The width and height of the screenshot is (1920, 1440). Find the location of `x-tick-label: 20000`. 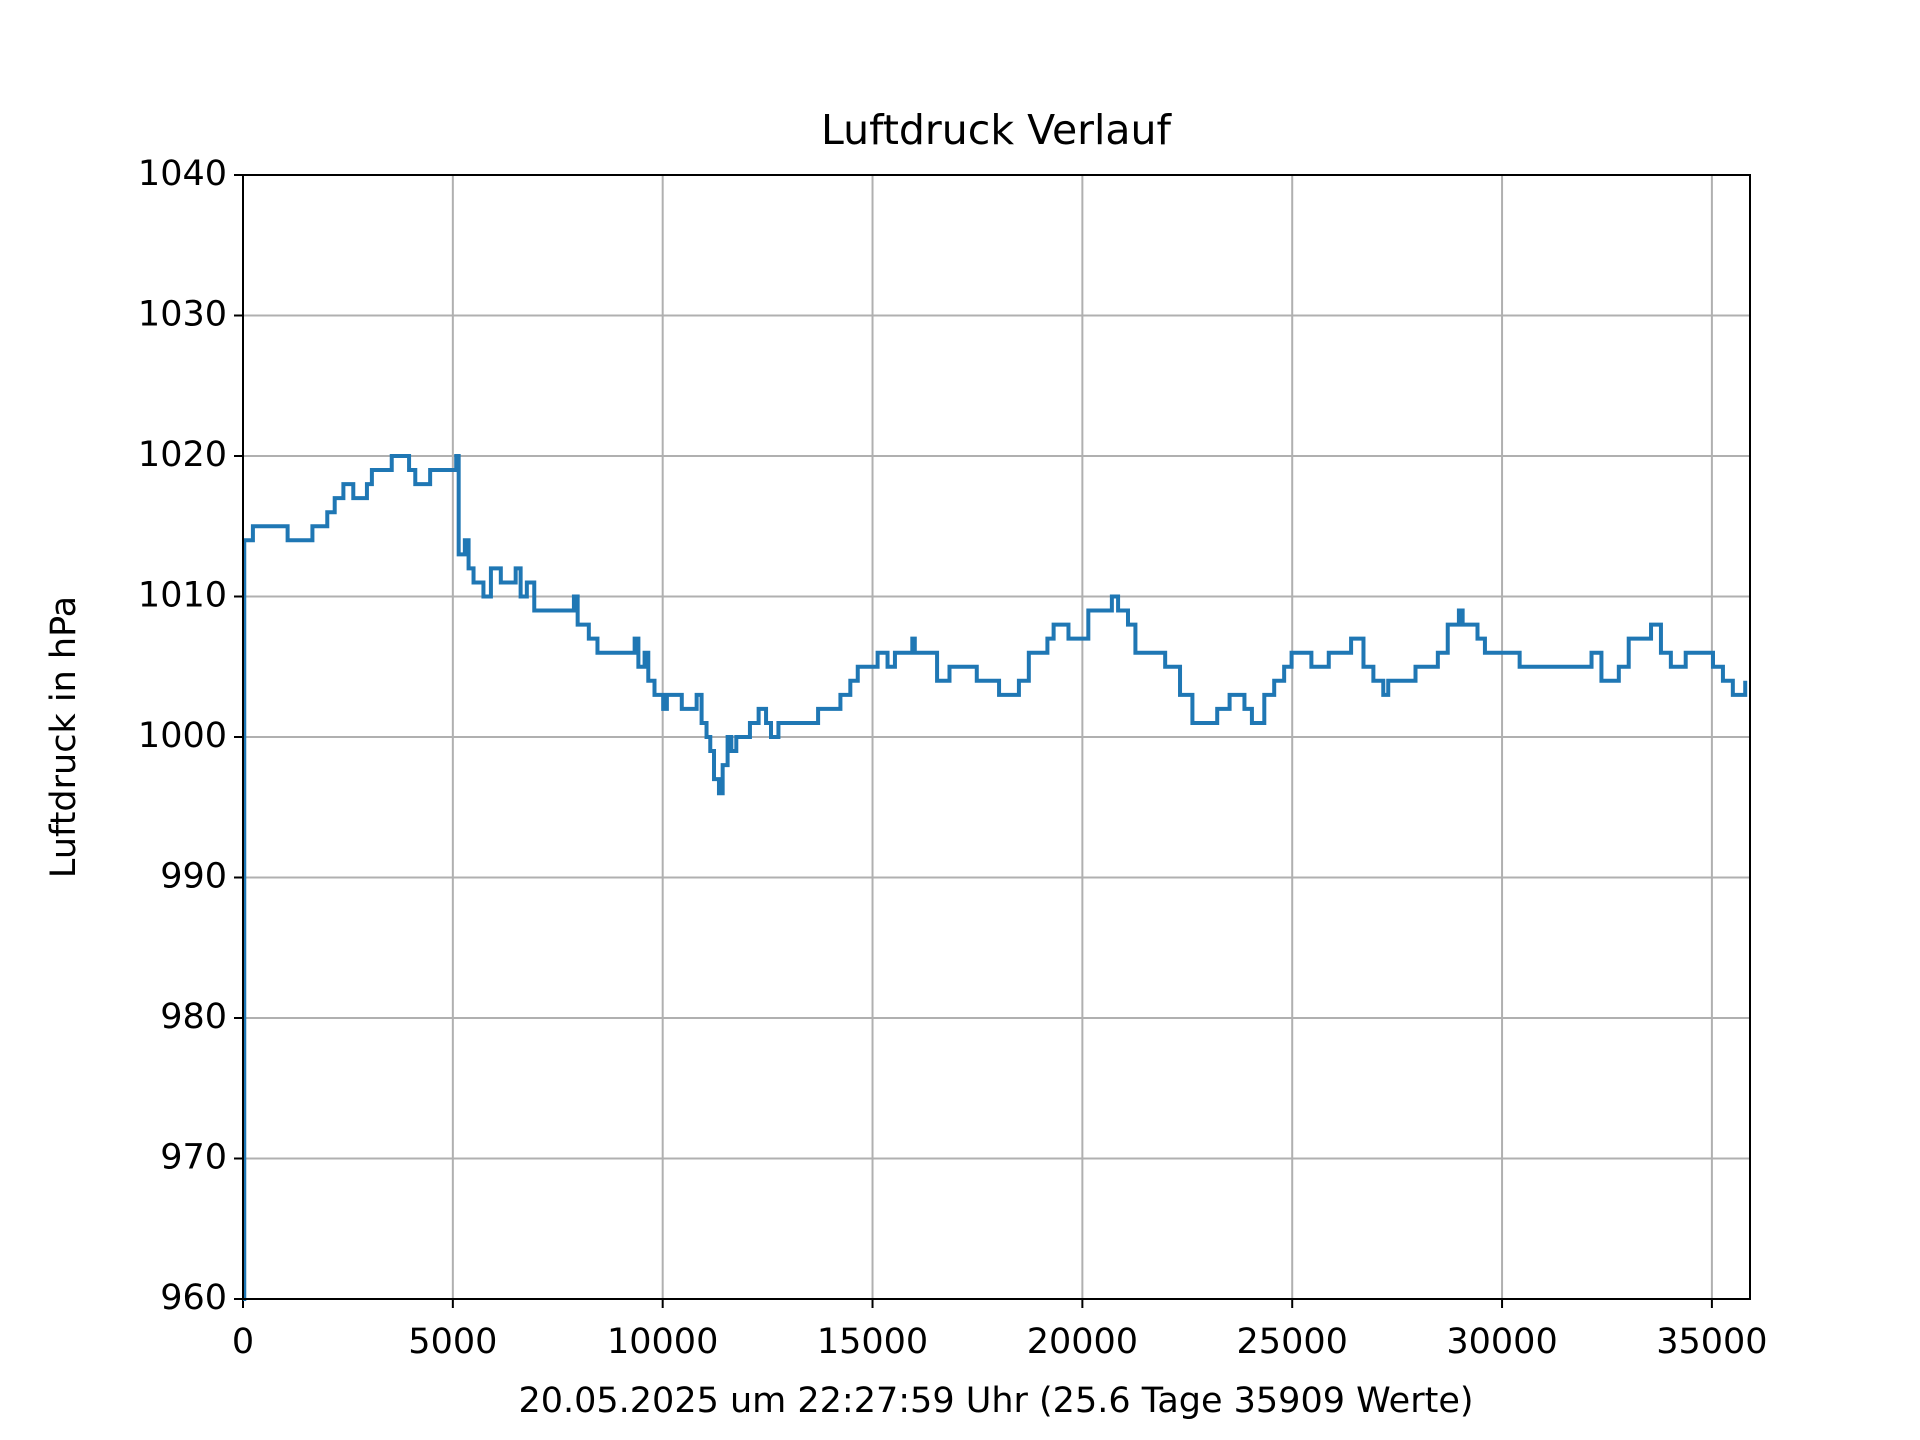

x-tick-label: 20000 is located at coordinates (1082, 1342).